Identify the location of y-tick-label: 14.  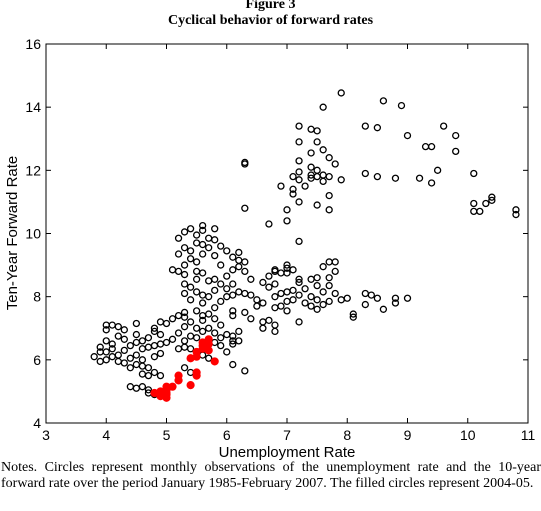
(33, 107).